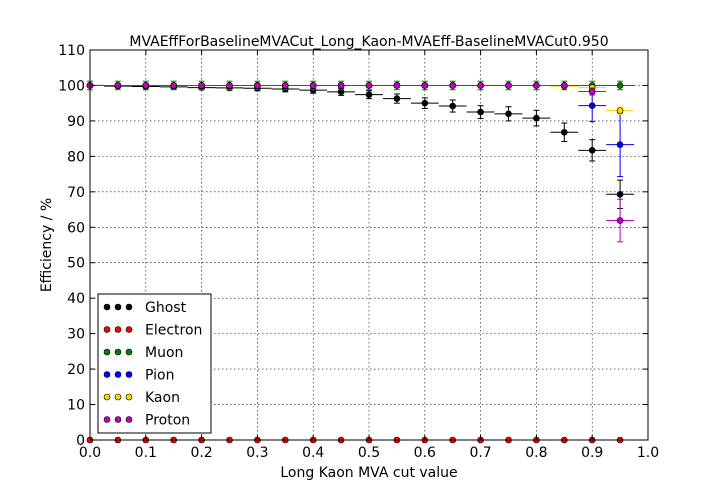 The height and width of the screenshot is (504, 720). I want to click on y-tick-label: 110, so click(71, 51).